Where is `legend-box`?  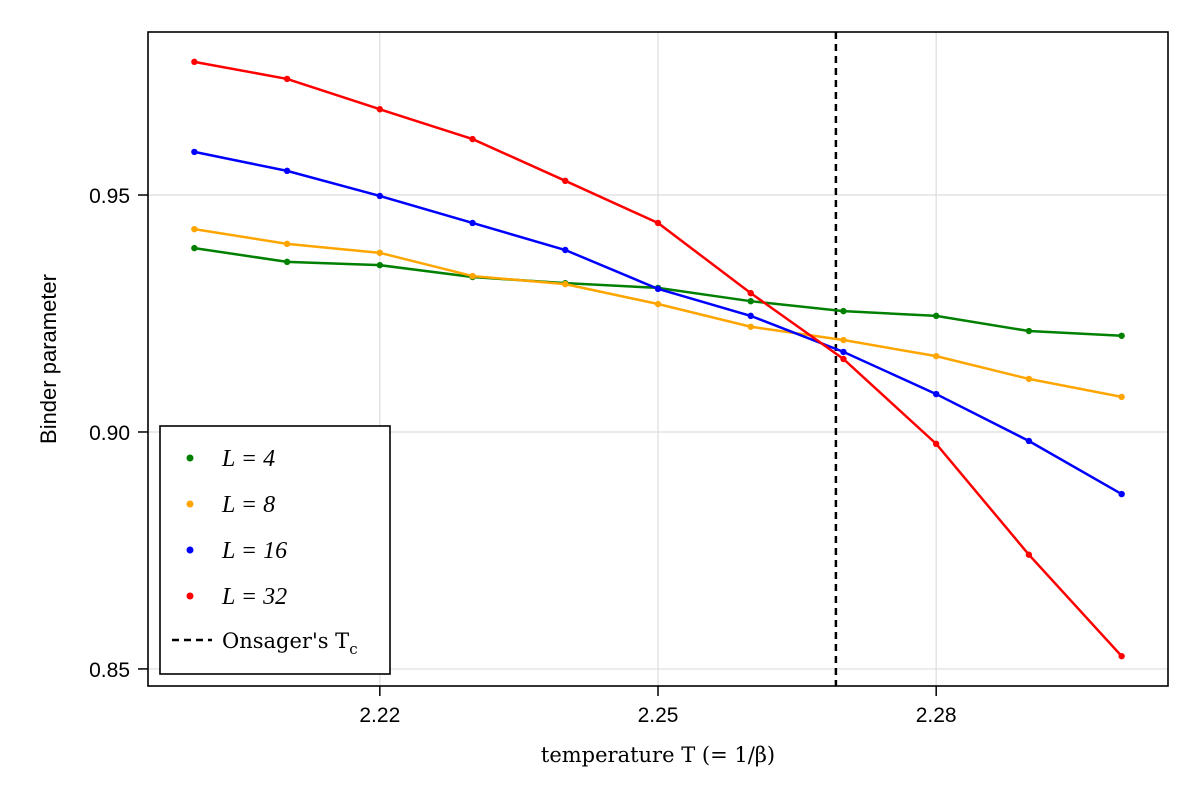
legend-box is located at coordinates (275, 550).